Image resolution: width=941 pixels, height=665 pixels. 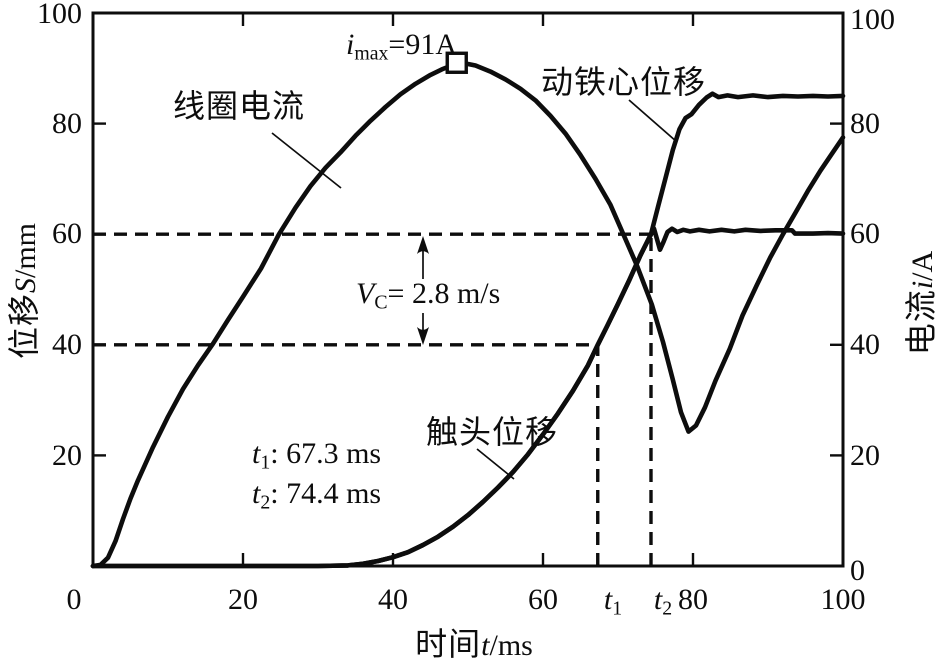 What do you see at coordinates (872, 19) in the screenshot?
I see `y-right-tick-100: 100` at bounding box center [872, 19].